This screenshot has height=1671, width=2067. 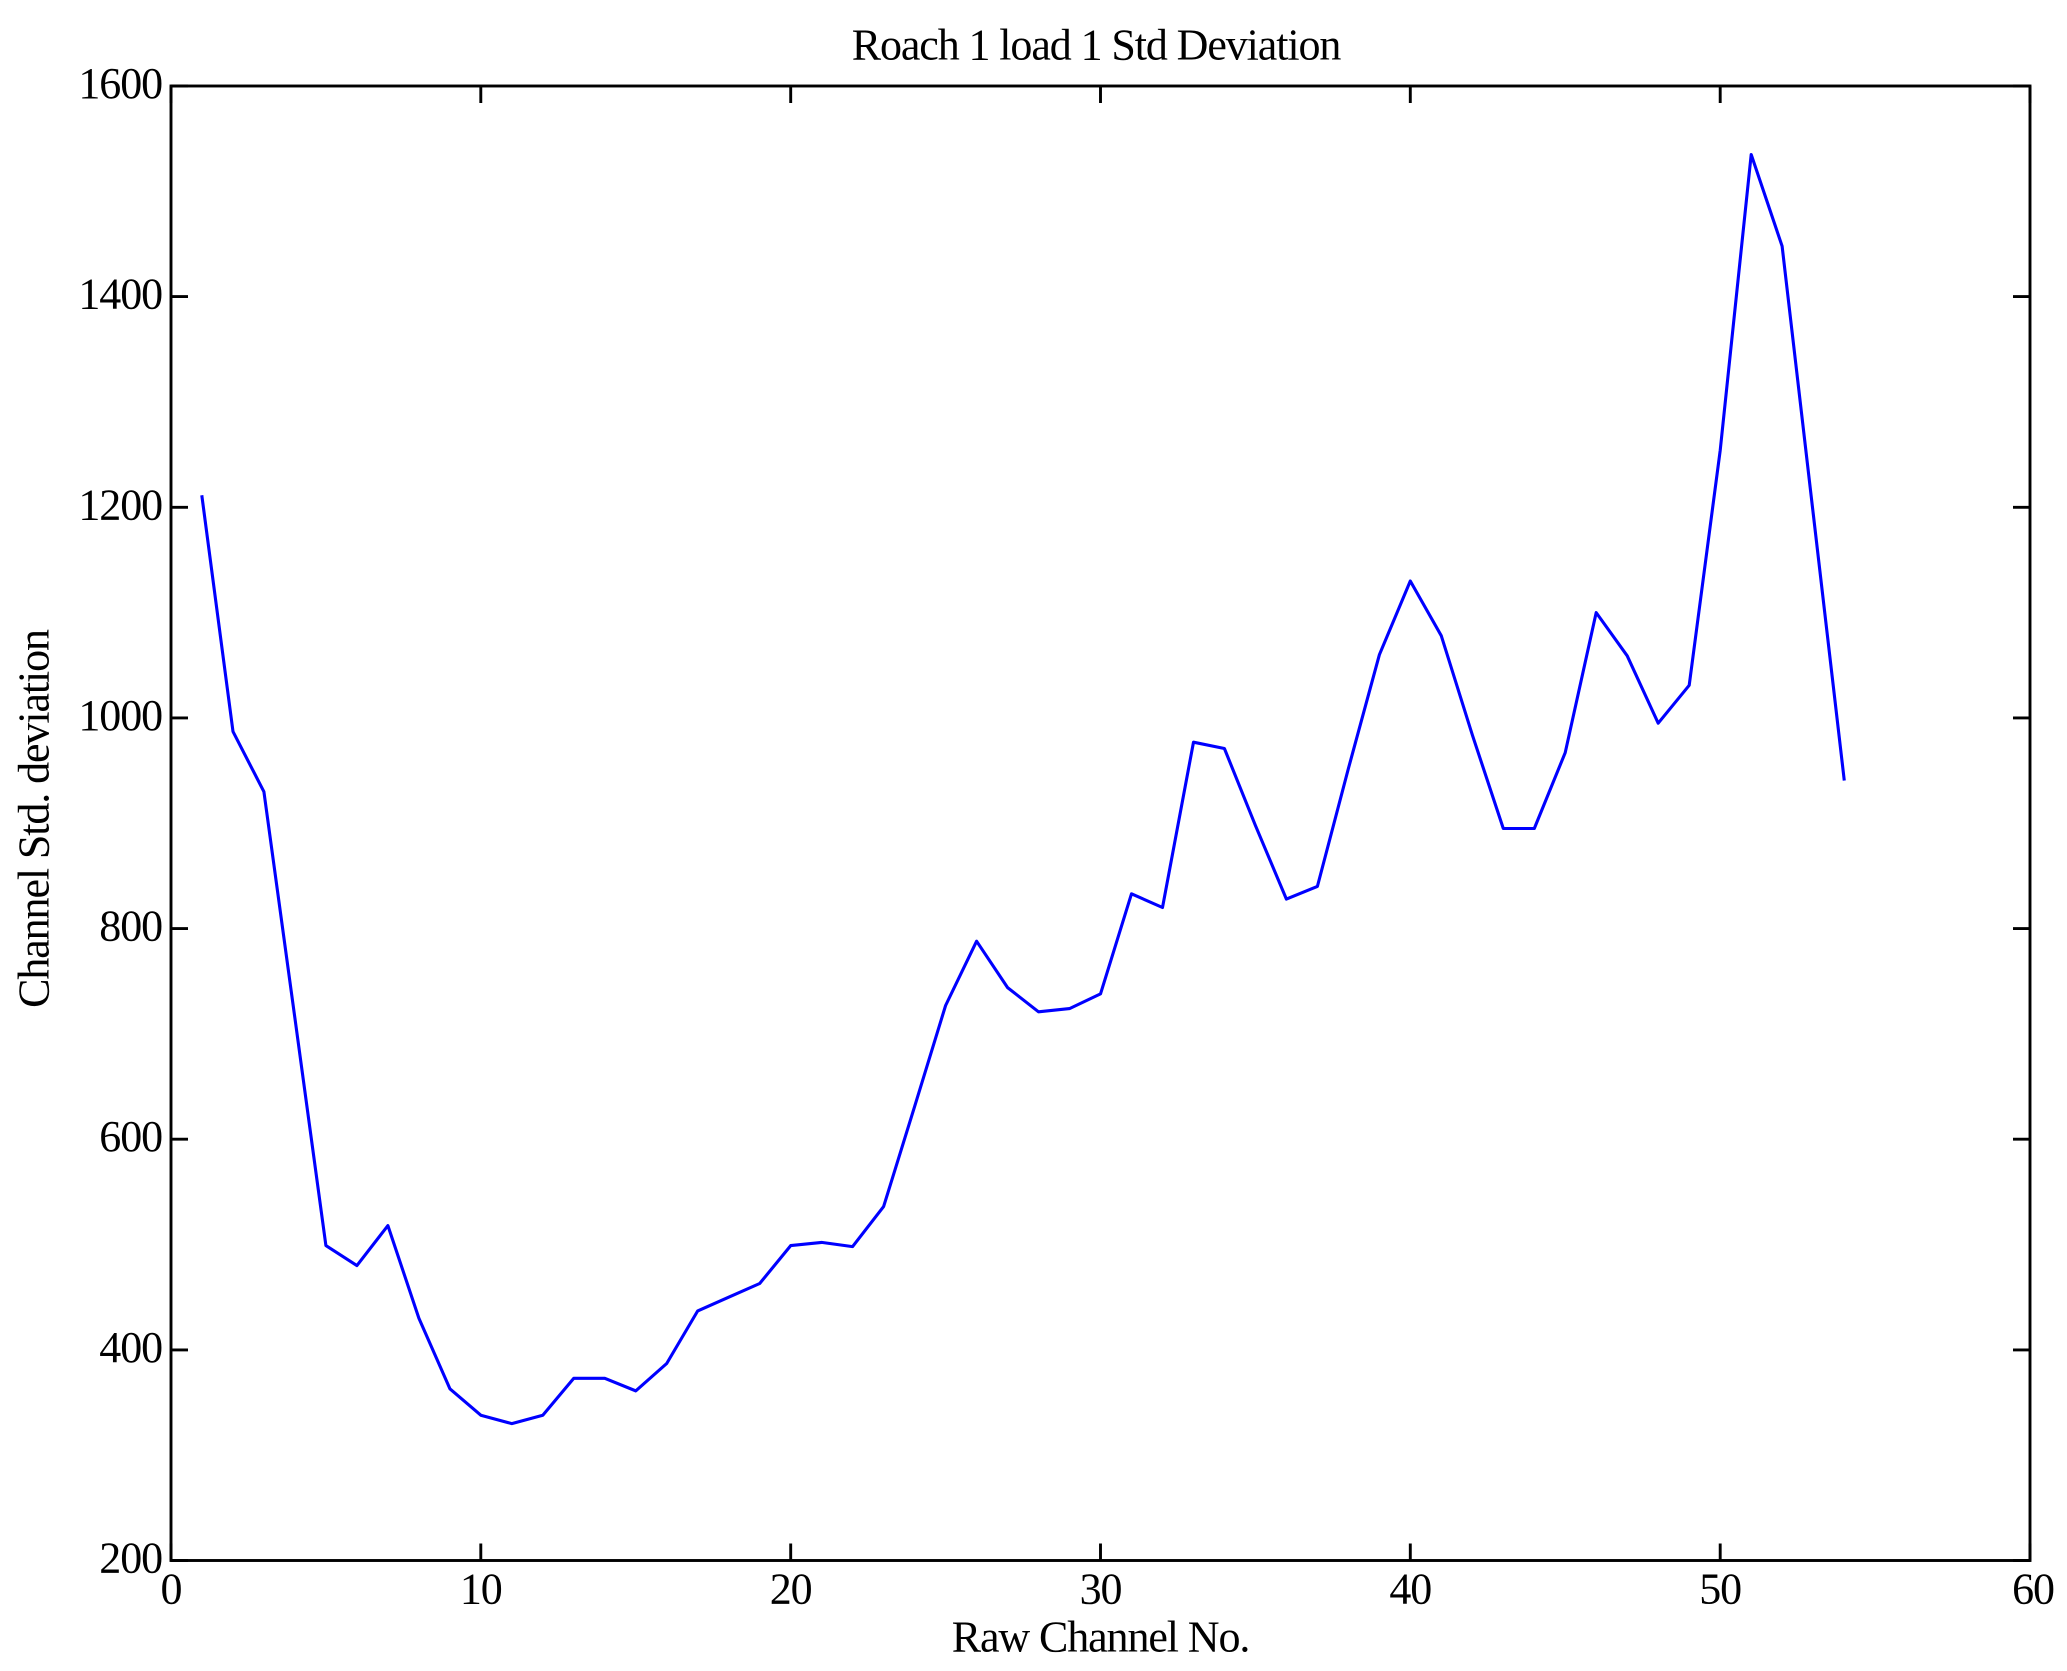 What do you see at coordinates (171, 1589) in the screenshot?
I see `svg-text: 0` at bounding box center [171, 1589].